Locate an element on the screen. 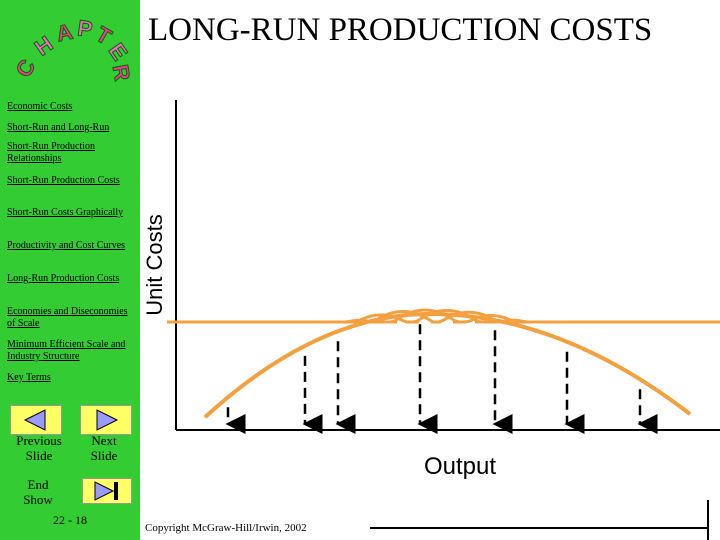 This screenshot has height=540, width=720. nav-link: Long-Run Production Costs is located at coordinates (63, 278).